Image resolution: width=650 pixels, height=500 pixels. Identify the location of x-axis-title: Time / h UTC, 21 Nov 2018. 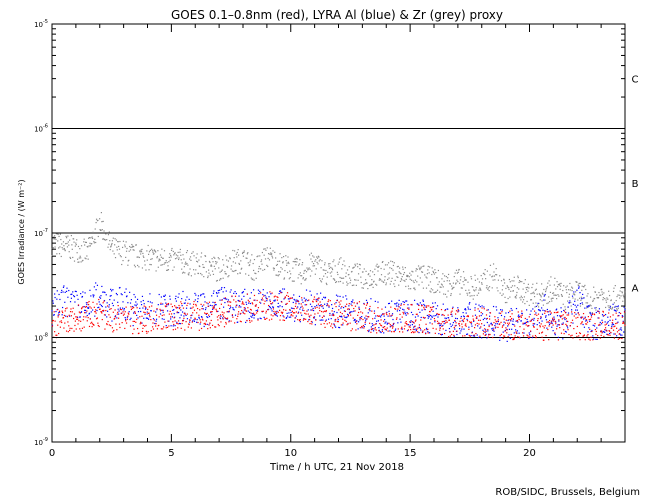
(336, 467).